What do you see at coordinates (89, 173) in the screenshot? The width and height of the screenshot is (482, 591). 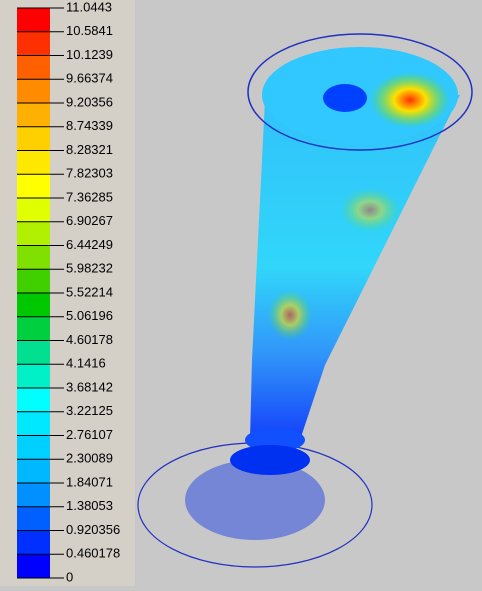 I see `tick-label: 7.82303` at bounding box center [89, 173].